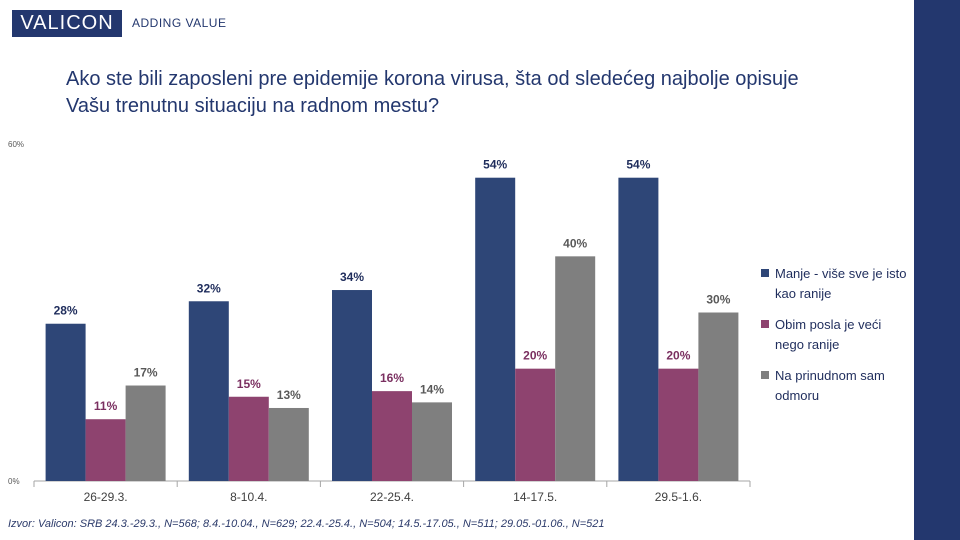 The image size is (960, 540). Describe the element at coordinates (146, 373) in the screenshot. I see `data-label-series-3-1: 17%` at that location.